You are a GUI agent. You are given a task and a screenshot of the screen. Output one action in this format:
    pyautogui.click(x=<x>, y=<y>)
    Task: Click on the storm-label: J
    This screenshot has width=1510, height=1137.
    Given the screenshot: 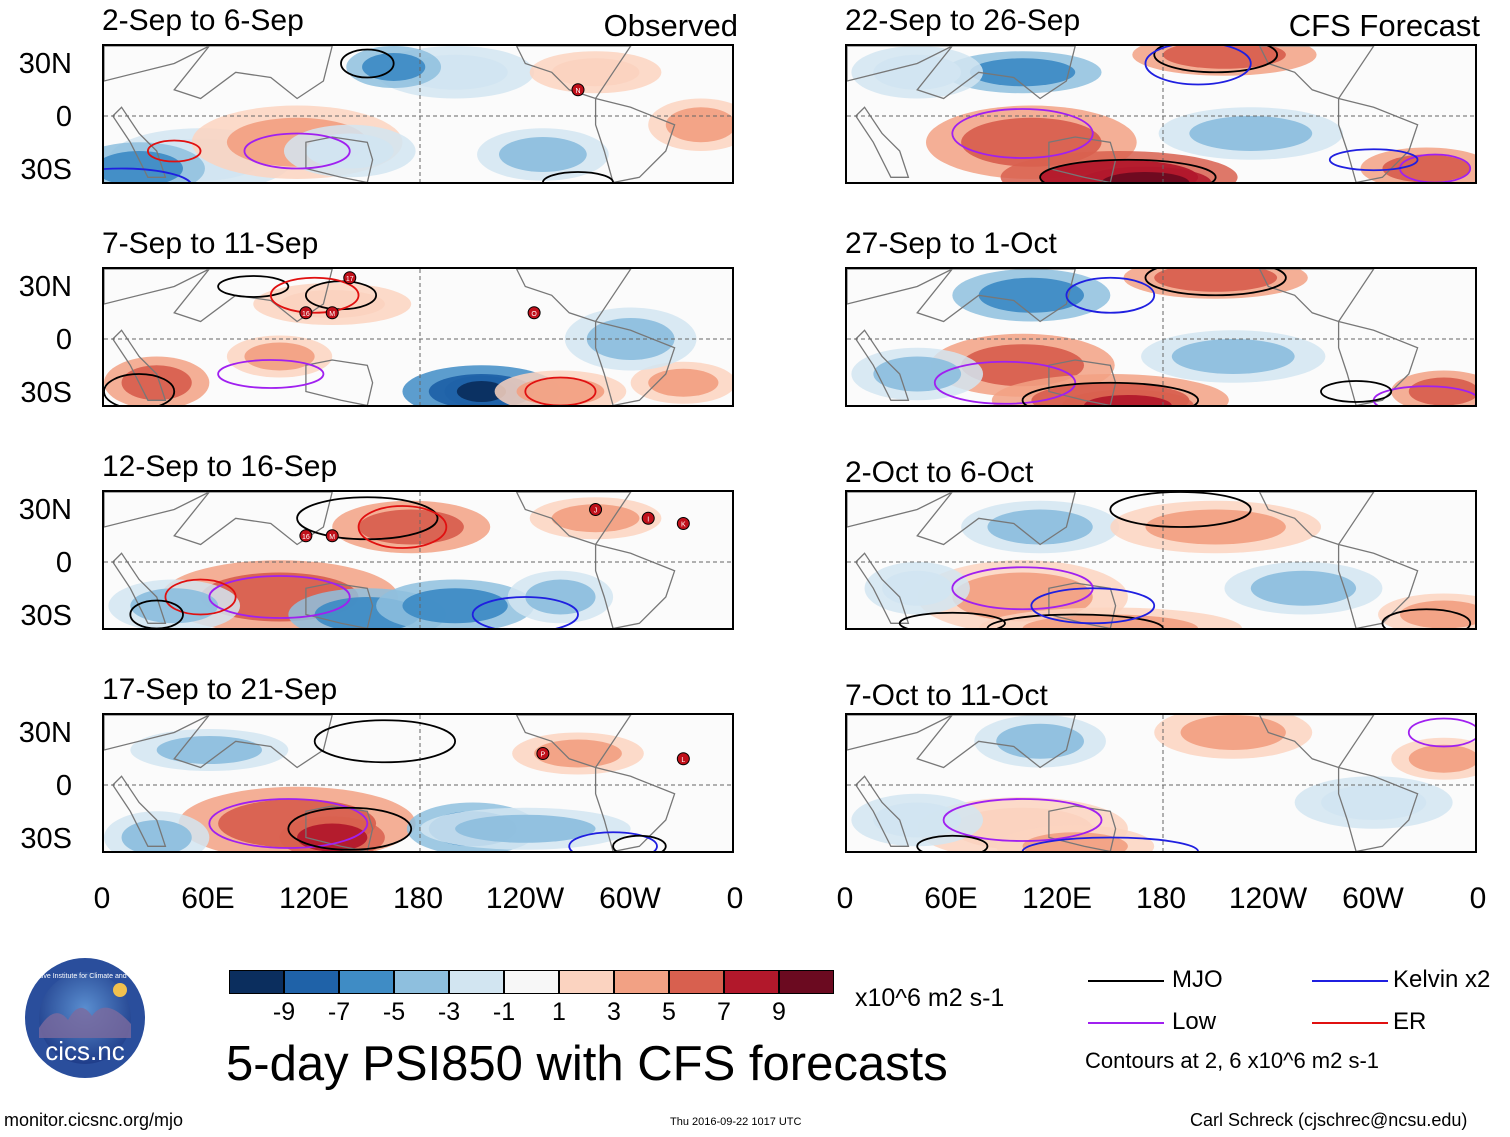 What is the action you would take?
    pyautogui.click(x=596, y=511)
    